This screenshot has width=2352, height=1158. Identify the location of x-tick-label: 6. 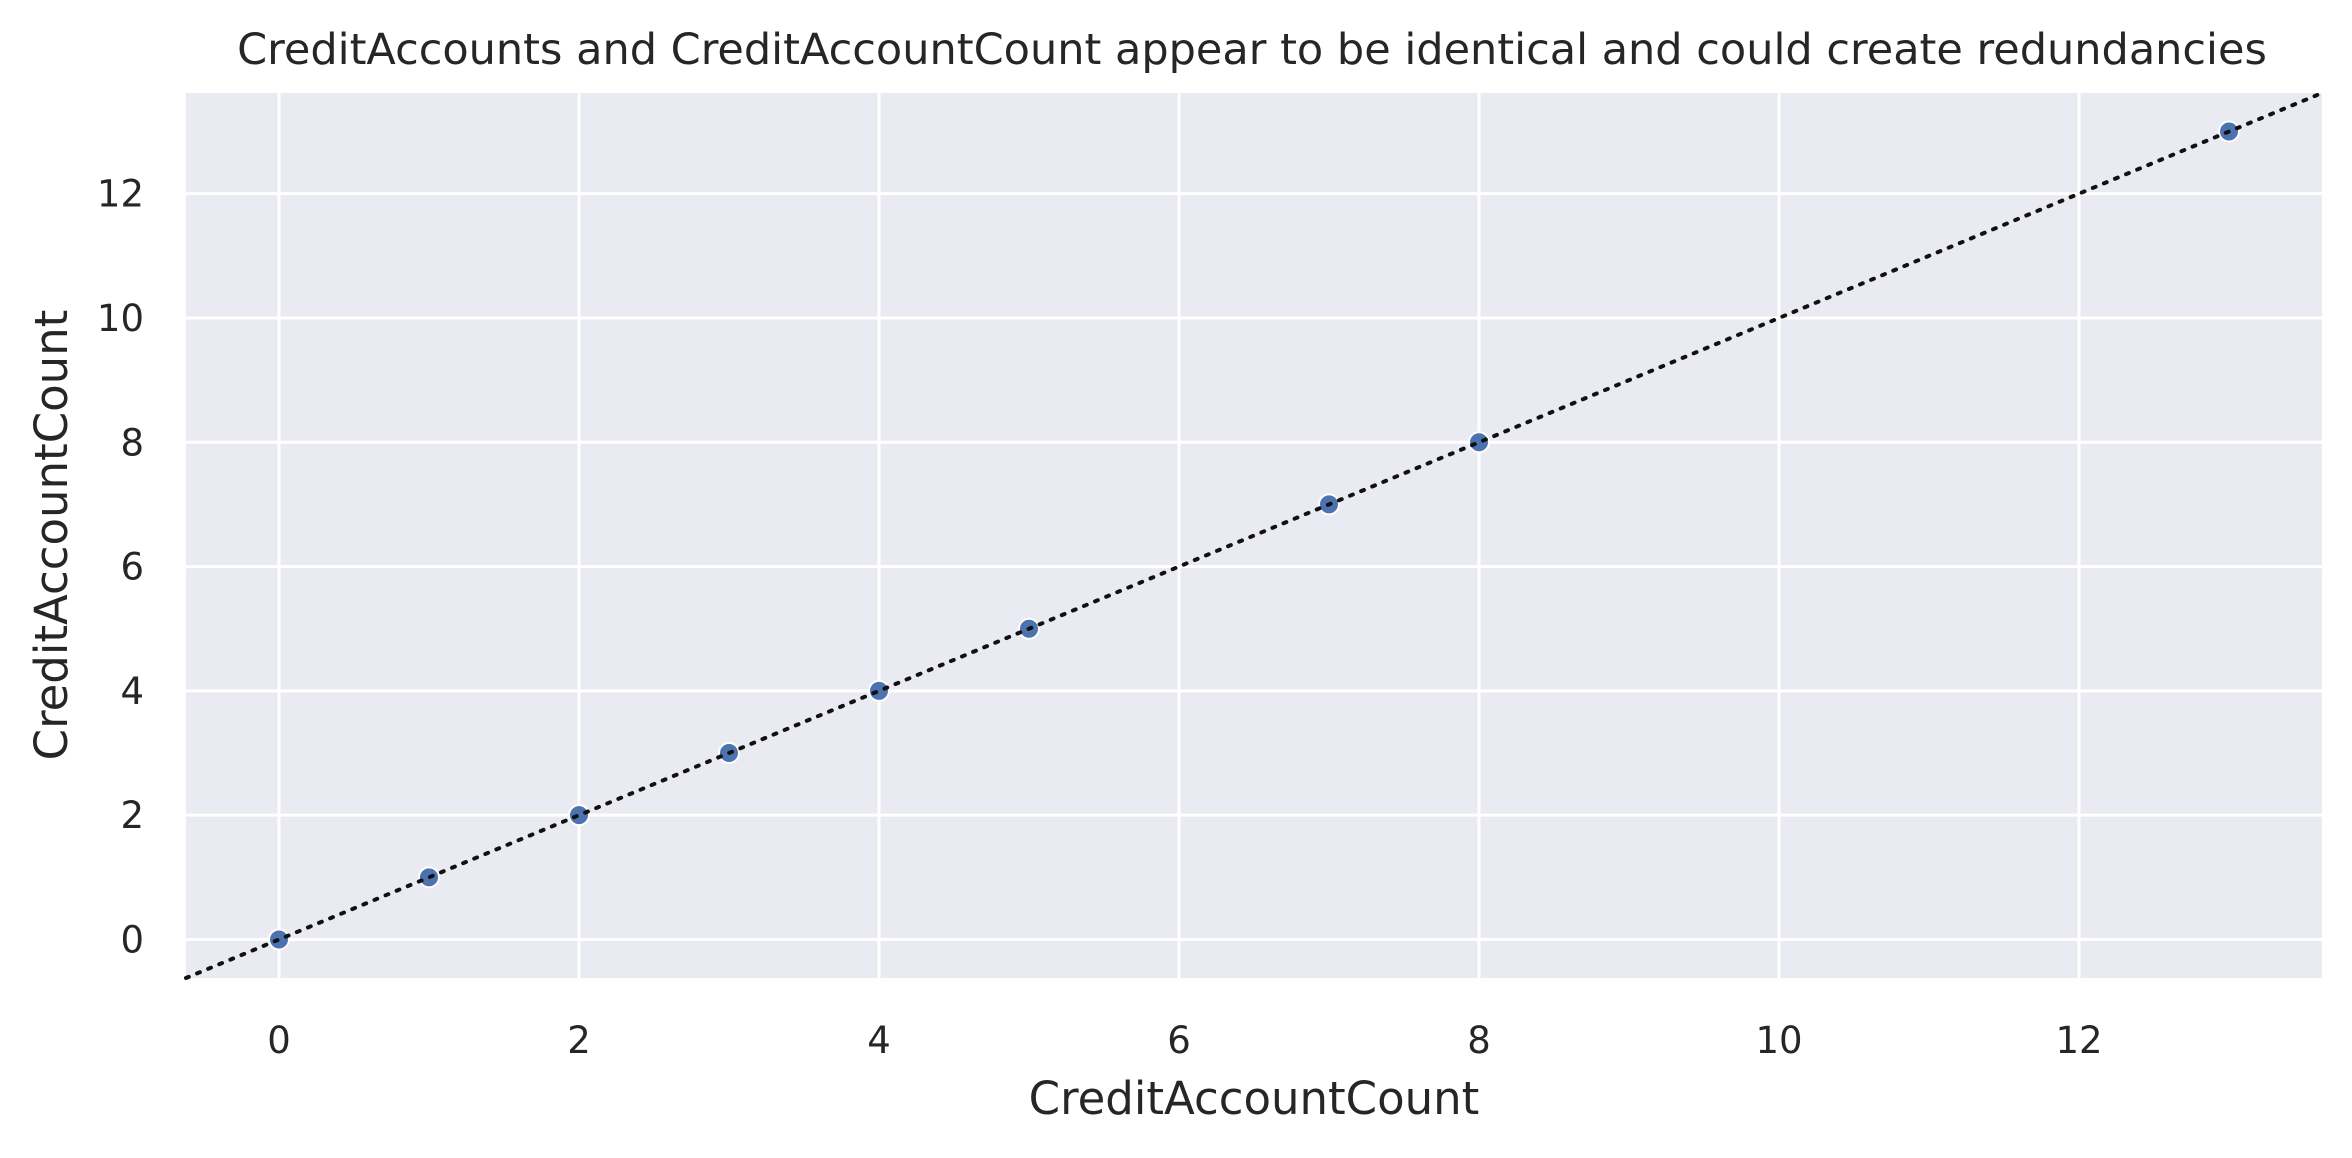
(1179, 1040).